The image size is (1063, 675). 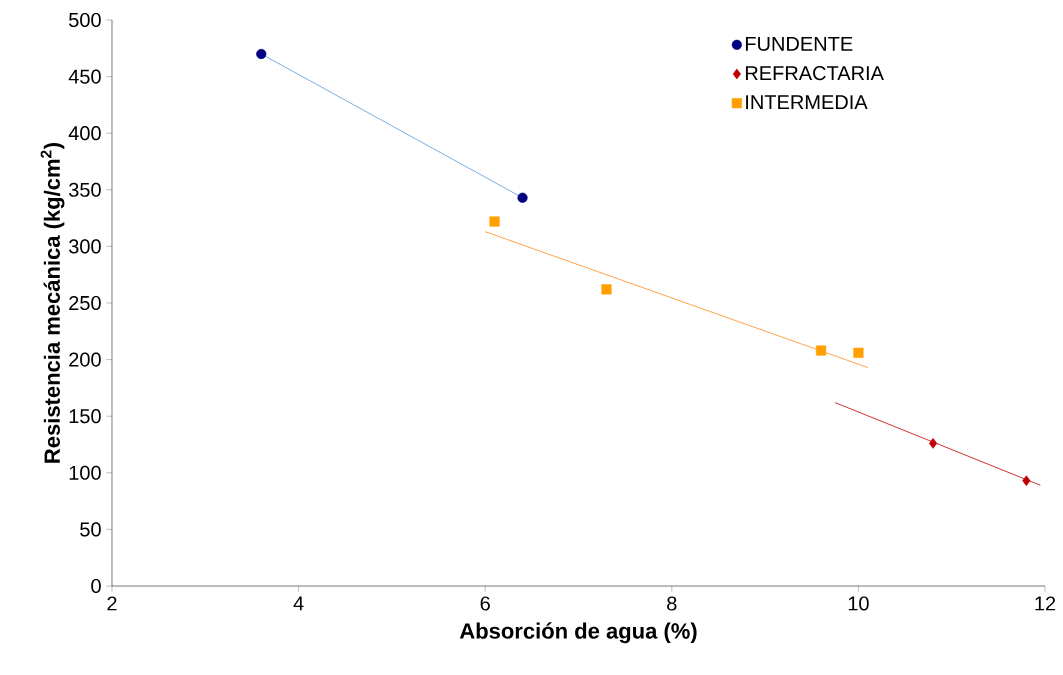 I want to click on y-tick-label: 150, so click(x=85, y=416).